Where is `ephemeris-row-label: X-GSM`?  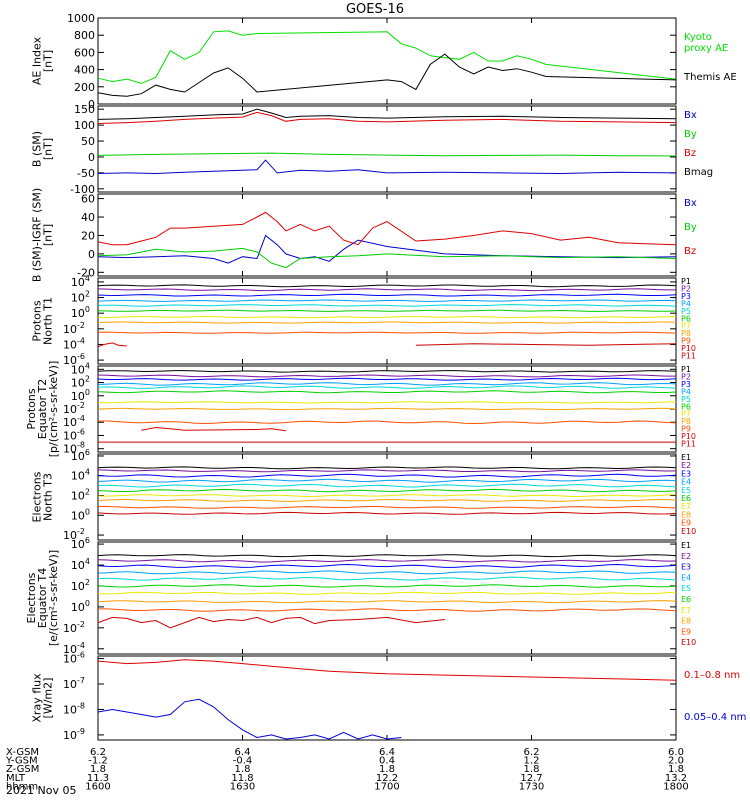 ephemeris-row-label: X-GSM is located at coordinates (22, 752).